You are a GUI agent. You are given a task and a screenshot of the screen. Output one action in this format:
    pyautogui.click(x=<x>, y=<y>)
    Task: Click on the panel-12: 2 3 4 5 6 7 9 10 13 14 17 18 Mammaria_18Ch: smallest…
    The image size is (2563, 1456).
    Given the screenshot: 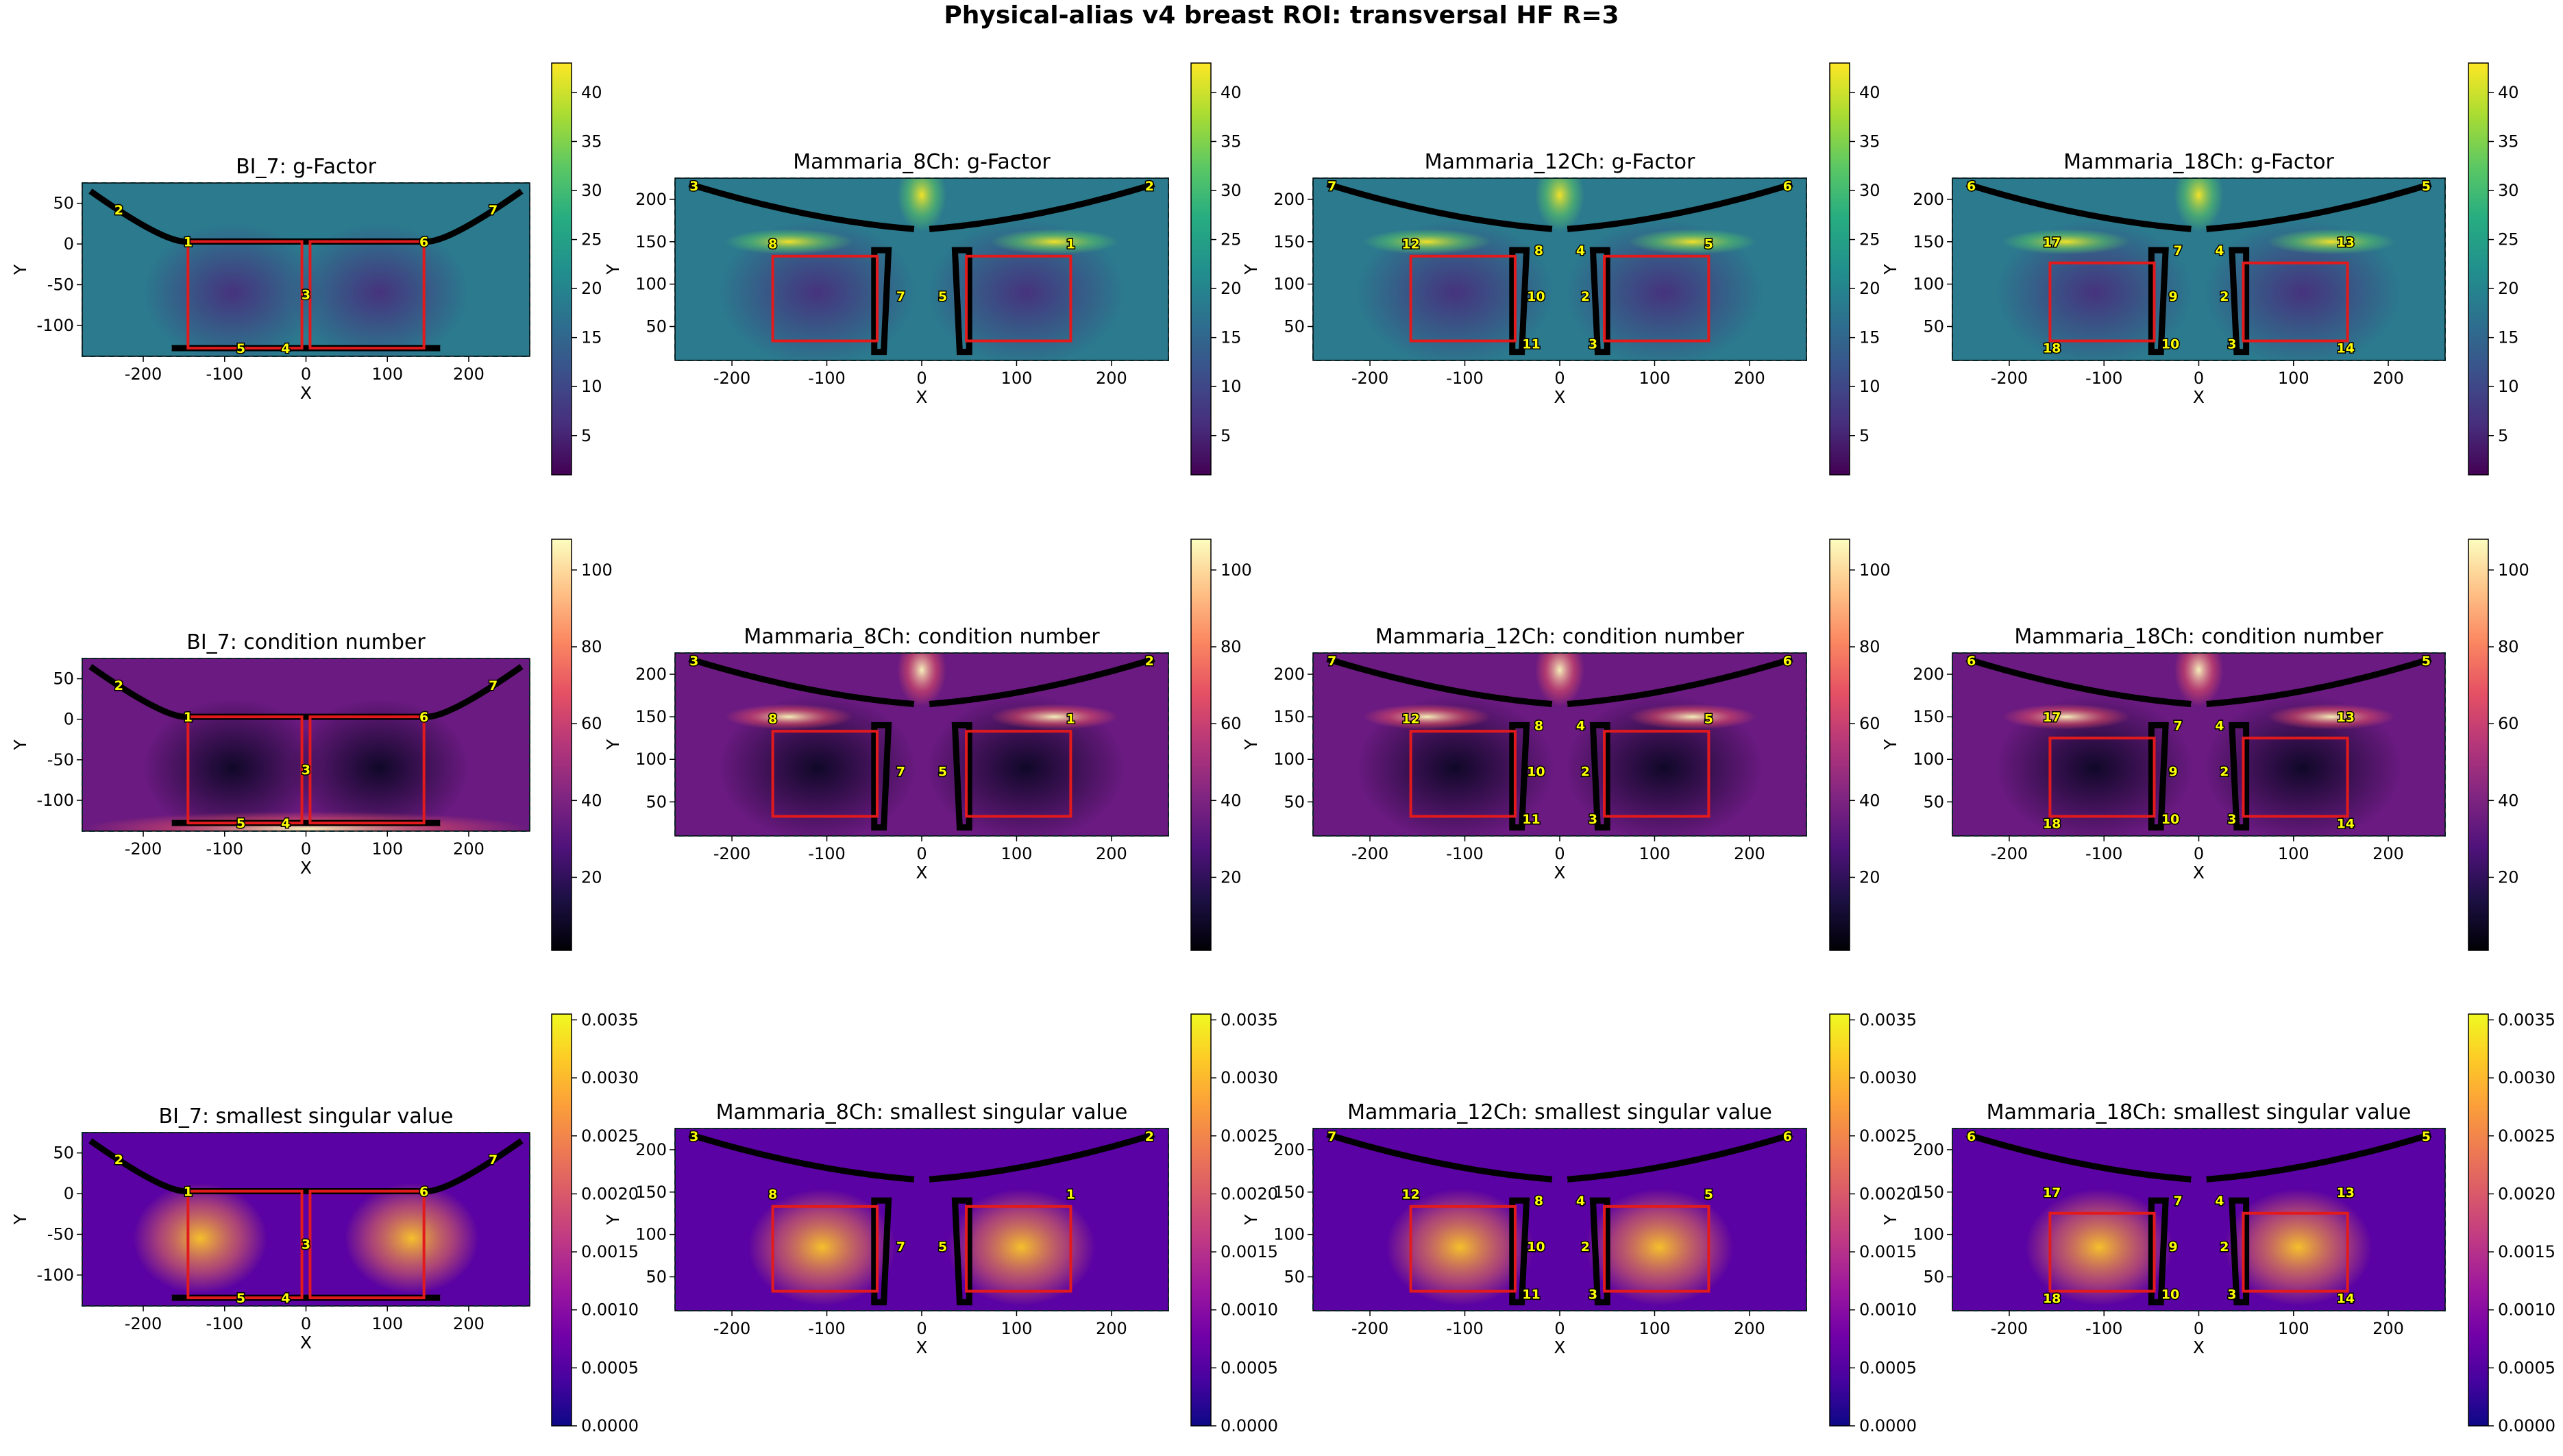 What is the action you would take?
    pyautogui.click(x=2217, y=1222)
    